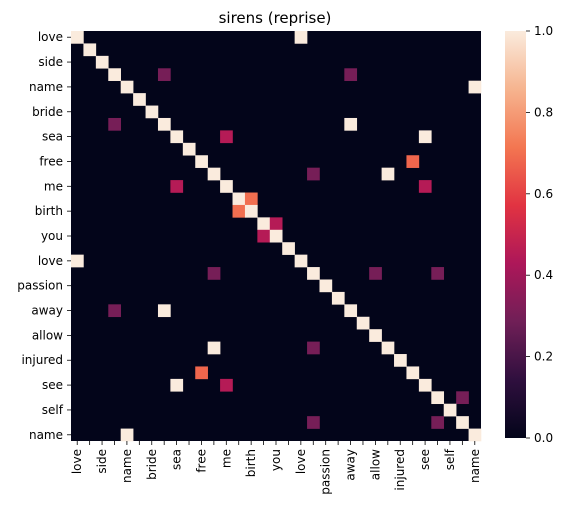 Image resolution: width=566 pixels, height=511 pixels. Describe the element at coordinates (49, 211) in the screenshot. I see `row-tick-label: birth` at that location.